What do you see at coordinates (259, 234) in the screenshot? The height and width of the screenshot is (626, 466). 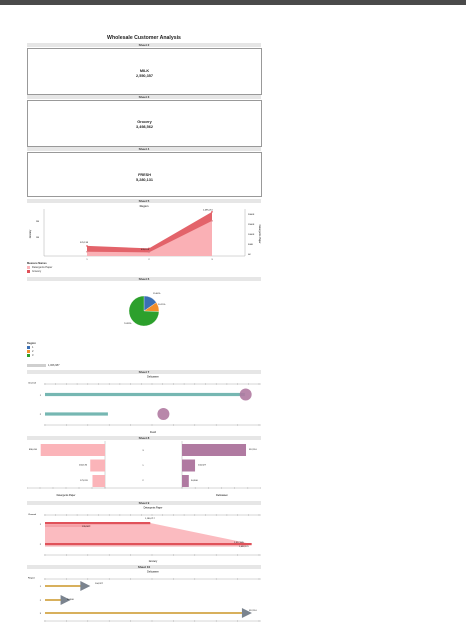 I see `y-axis-right-label: Detergents Paper` at bounding box center [259, 234].